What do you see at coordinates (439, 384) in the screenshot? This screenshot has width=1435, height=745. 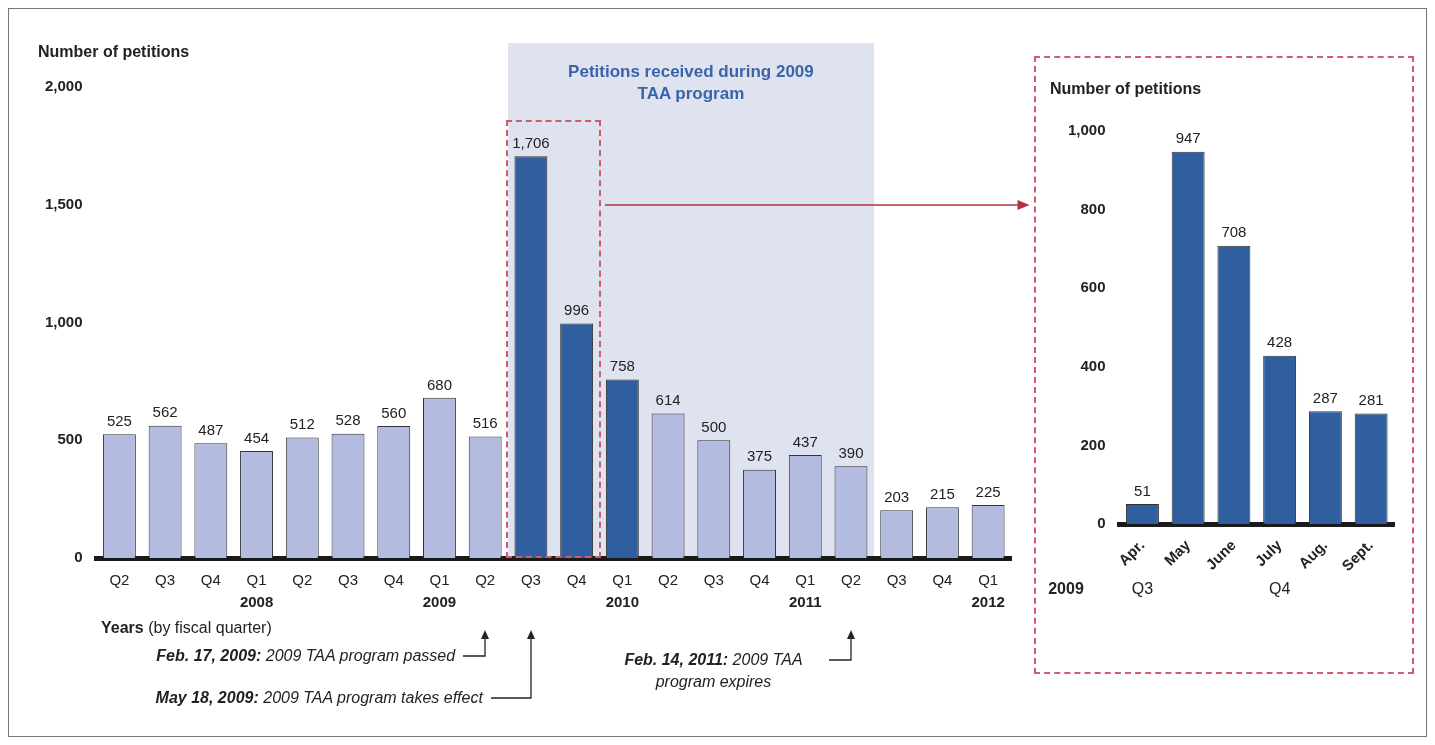 I see `data-label: 680` at bounding box center [439, 384].